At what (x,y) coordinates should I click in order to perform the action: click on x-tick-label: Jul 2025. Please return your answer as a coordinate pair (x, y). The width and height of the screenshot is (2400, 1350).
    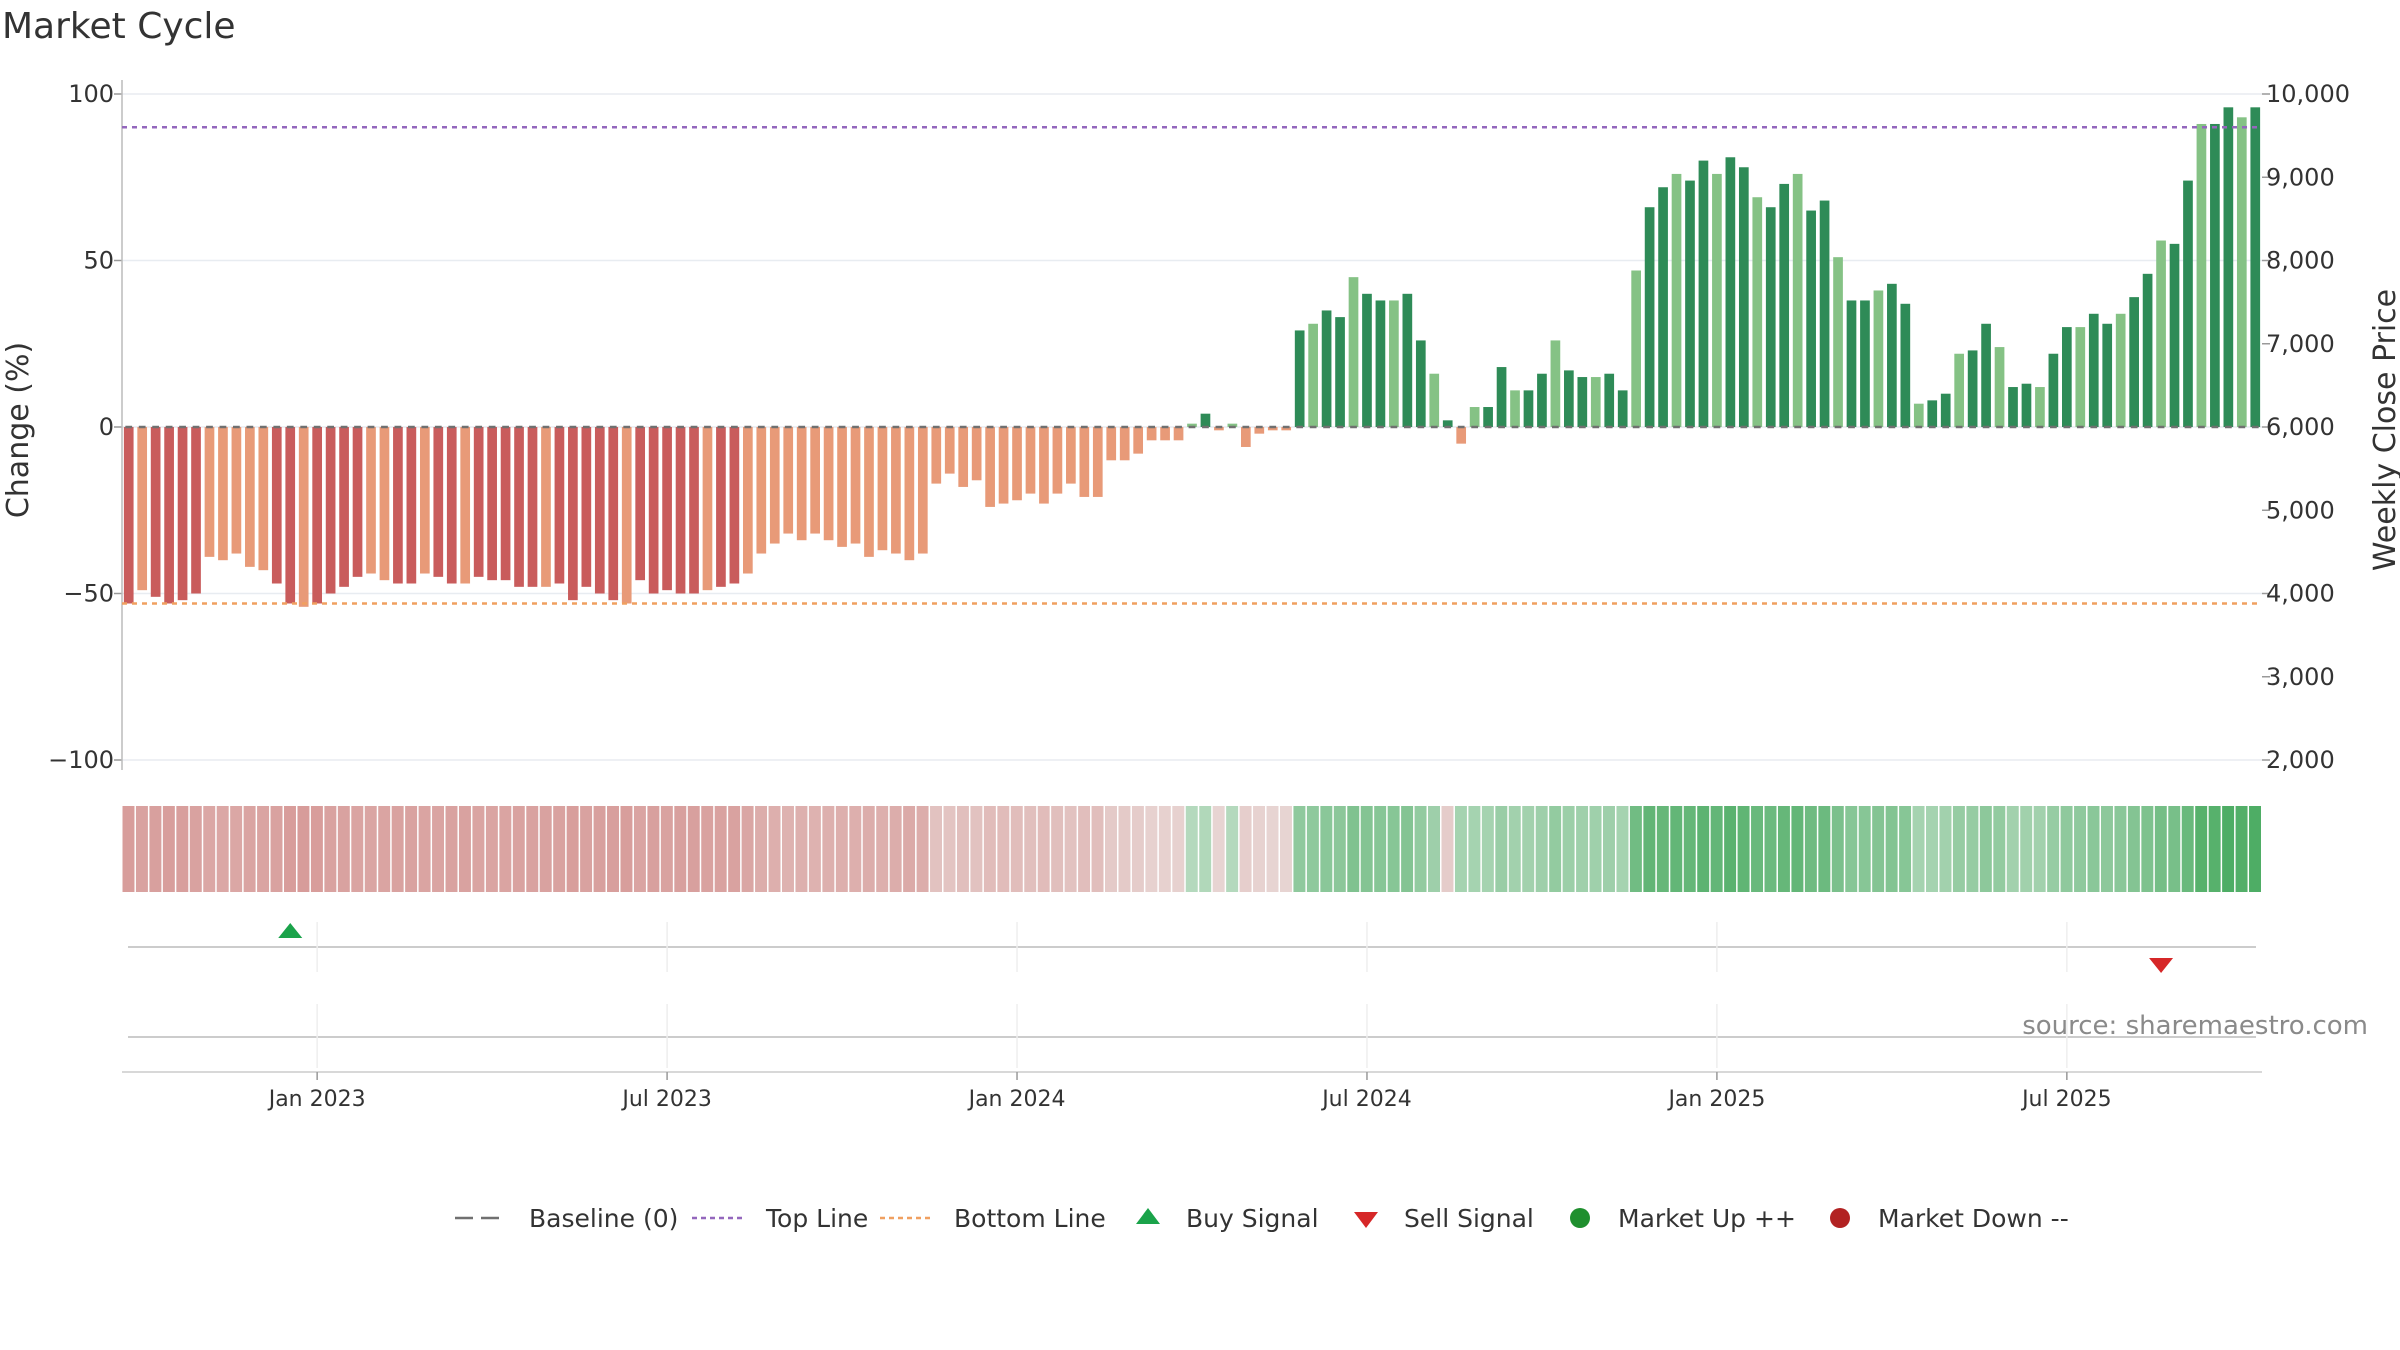
    Looking at the image, I should click on (2066, 1099).